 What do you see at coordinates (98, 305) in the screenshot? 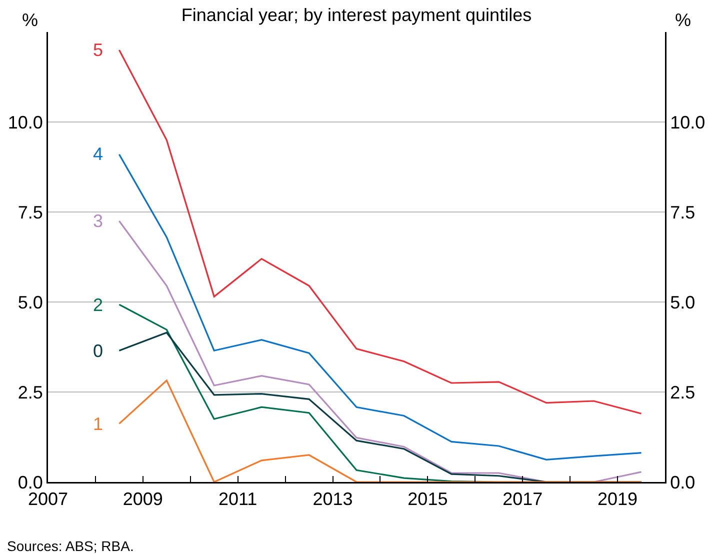
I see `series-label: 2` at bounding box center [98, 305].